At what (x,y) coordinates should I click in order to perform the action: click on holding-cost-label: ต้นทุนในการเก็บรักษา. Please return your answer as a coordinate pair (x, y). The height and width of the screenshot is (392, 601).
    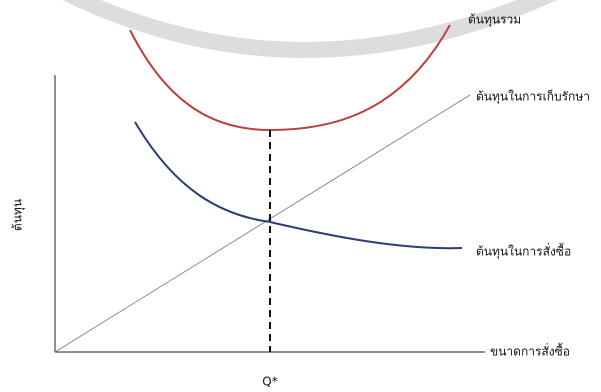
    Looking at the image, I should click on (533, 97).